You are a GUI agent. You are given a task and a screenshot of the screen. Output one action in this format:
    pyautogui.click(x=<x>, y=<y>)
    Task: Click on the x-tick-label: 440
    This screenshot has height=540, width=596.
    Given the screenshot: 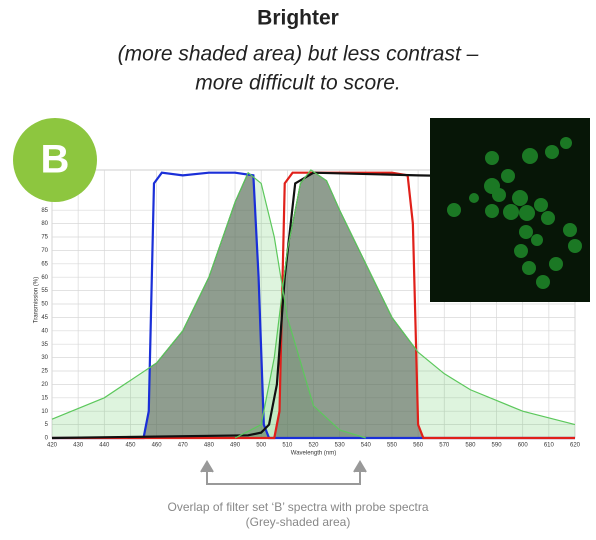 What is the action you would take?
    pyautogui.click(x=104, y=446)
    